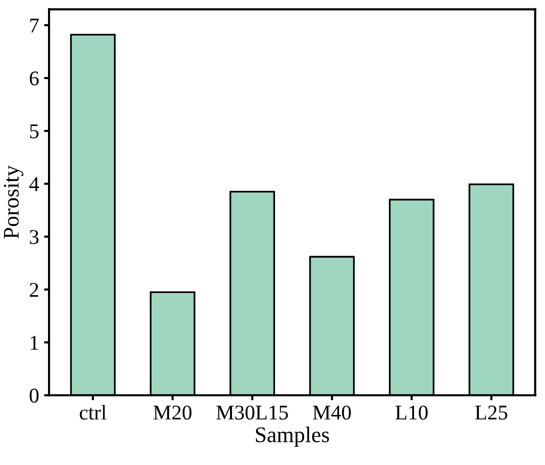  What do you see at coordinates (34, 78) in the screenshot?
I see `y-tick-label: 6` at bounding box center [34, 78].